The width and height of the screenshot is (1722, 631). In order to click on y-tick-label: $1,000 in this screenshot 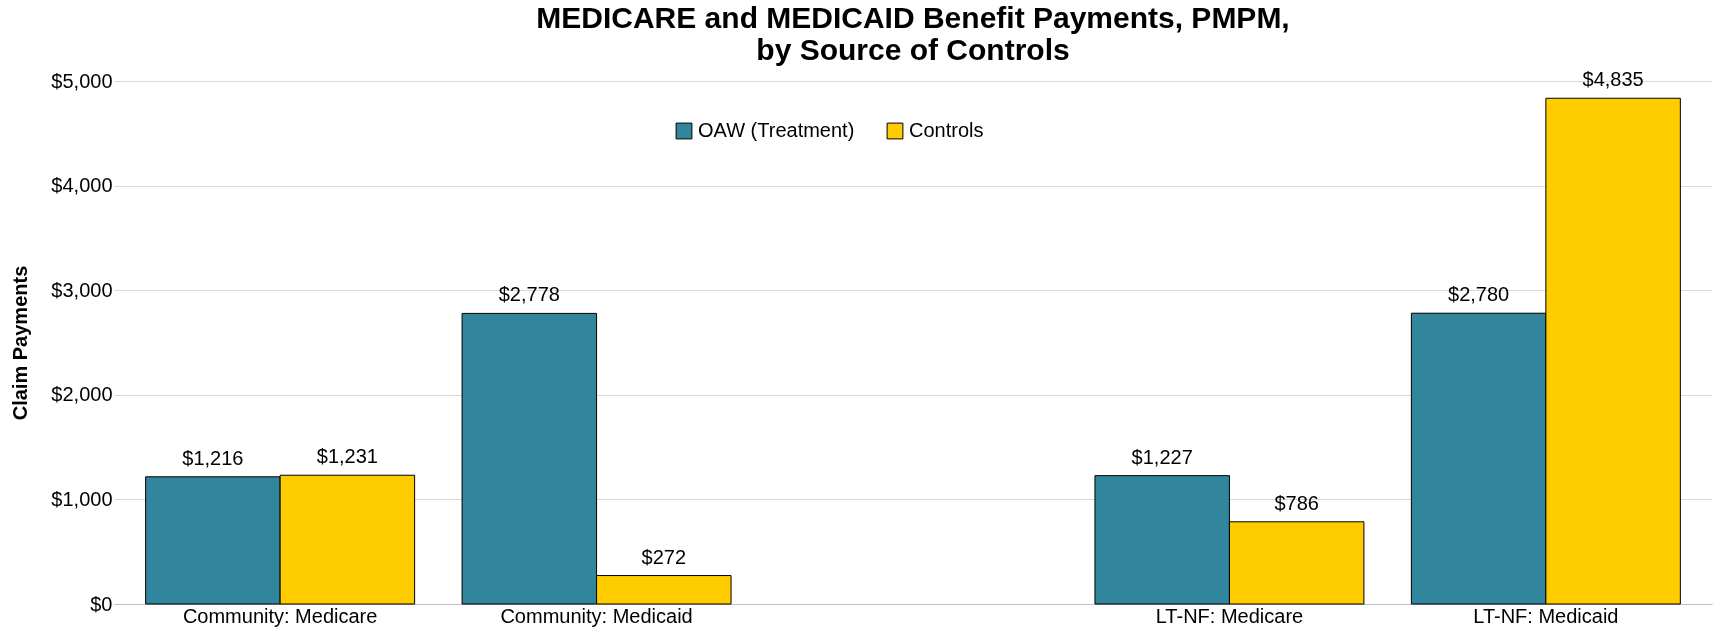, I will do `click(82, 498)`.